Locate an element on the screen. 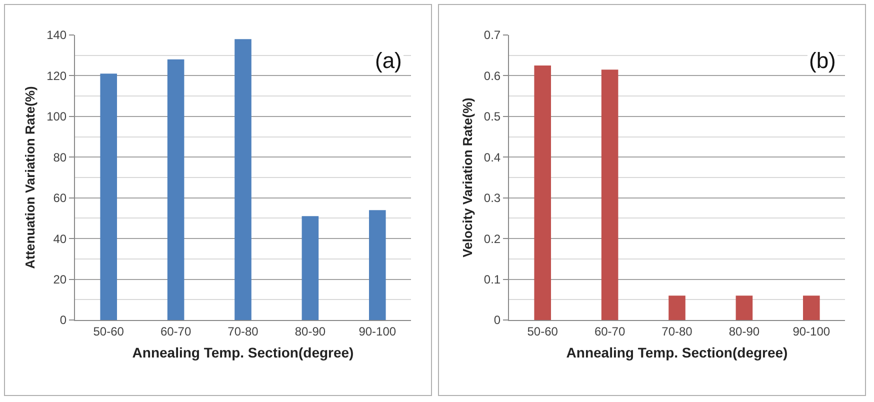 This screenshot has height=402, width=874. y-tick-label: 120 is located at coordinates (56, 75).